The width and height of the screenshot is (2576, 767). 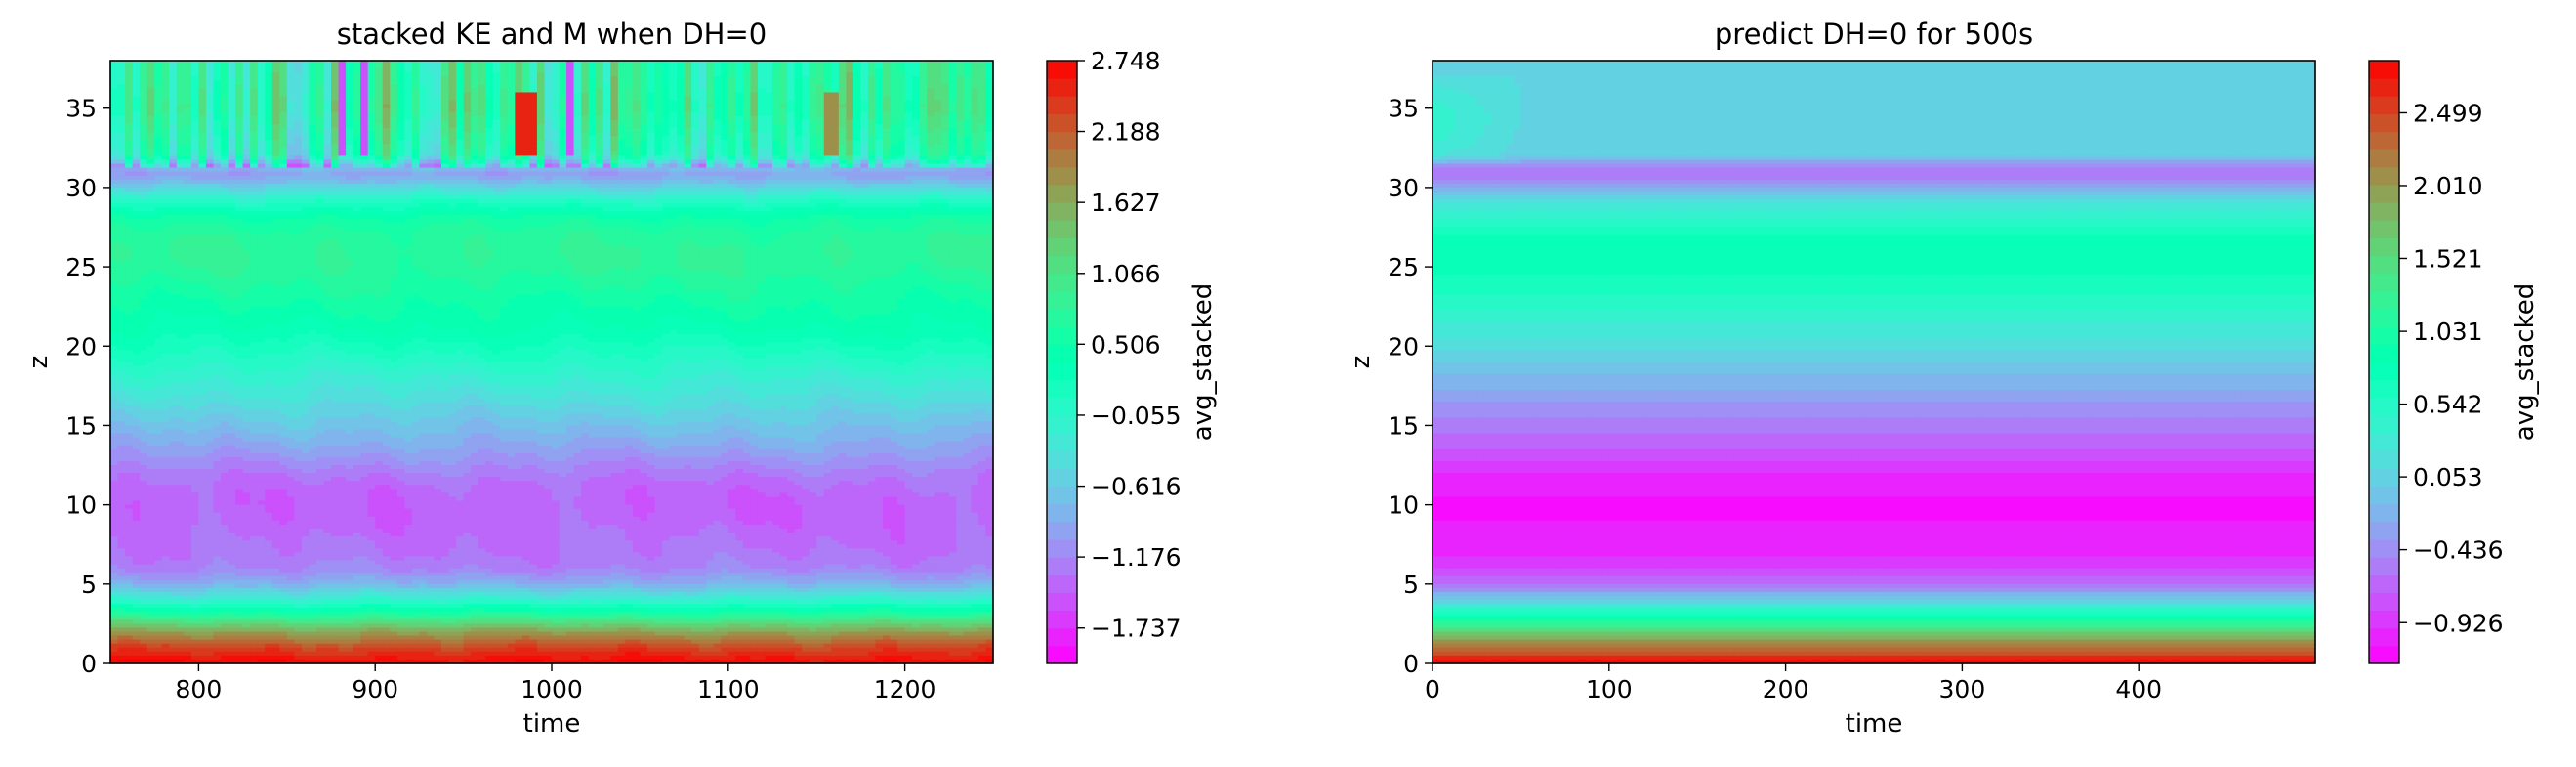 I want to click on chart-title: stacked KE and M when DH=0, so click(x=552, y=34).